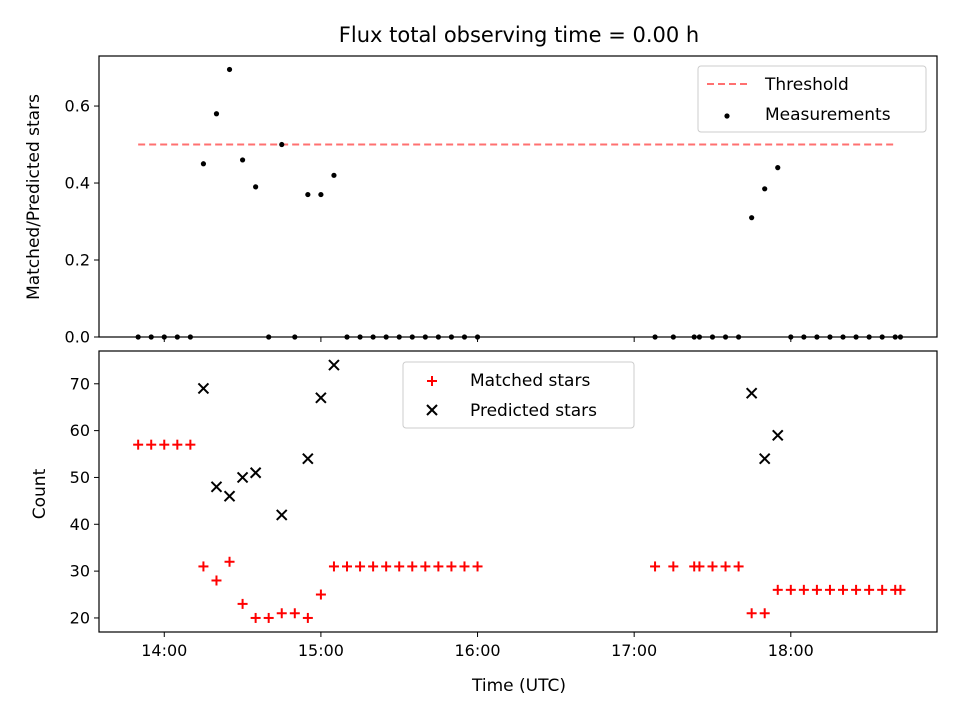 This screenshot has width=960, height=720. I want to click on legend-matched-marker, so click(432, 381).